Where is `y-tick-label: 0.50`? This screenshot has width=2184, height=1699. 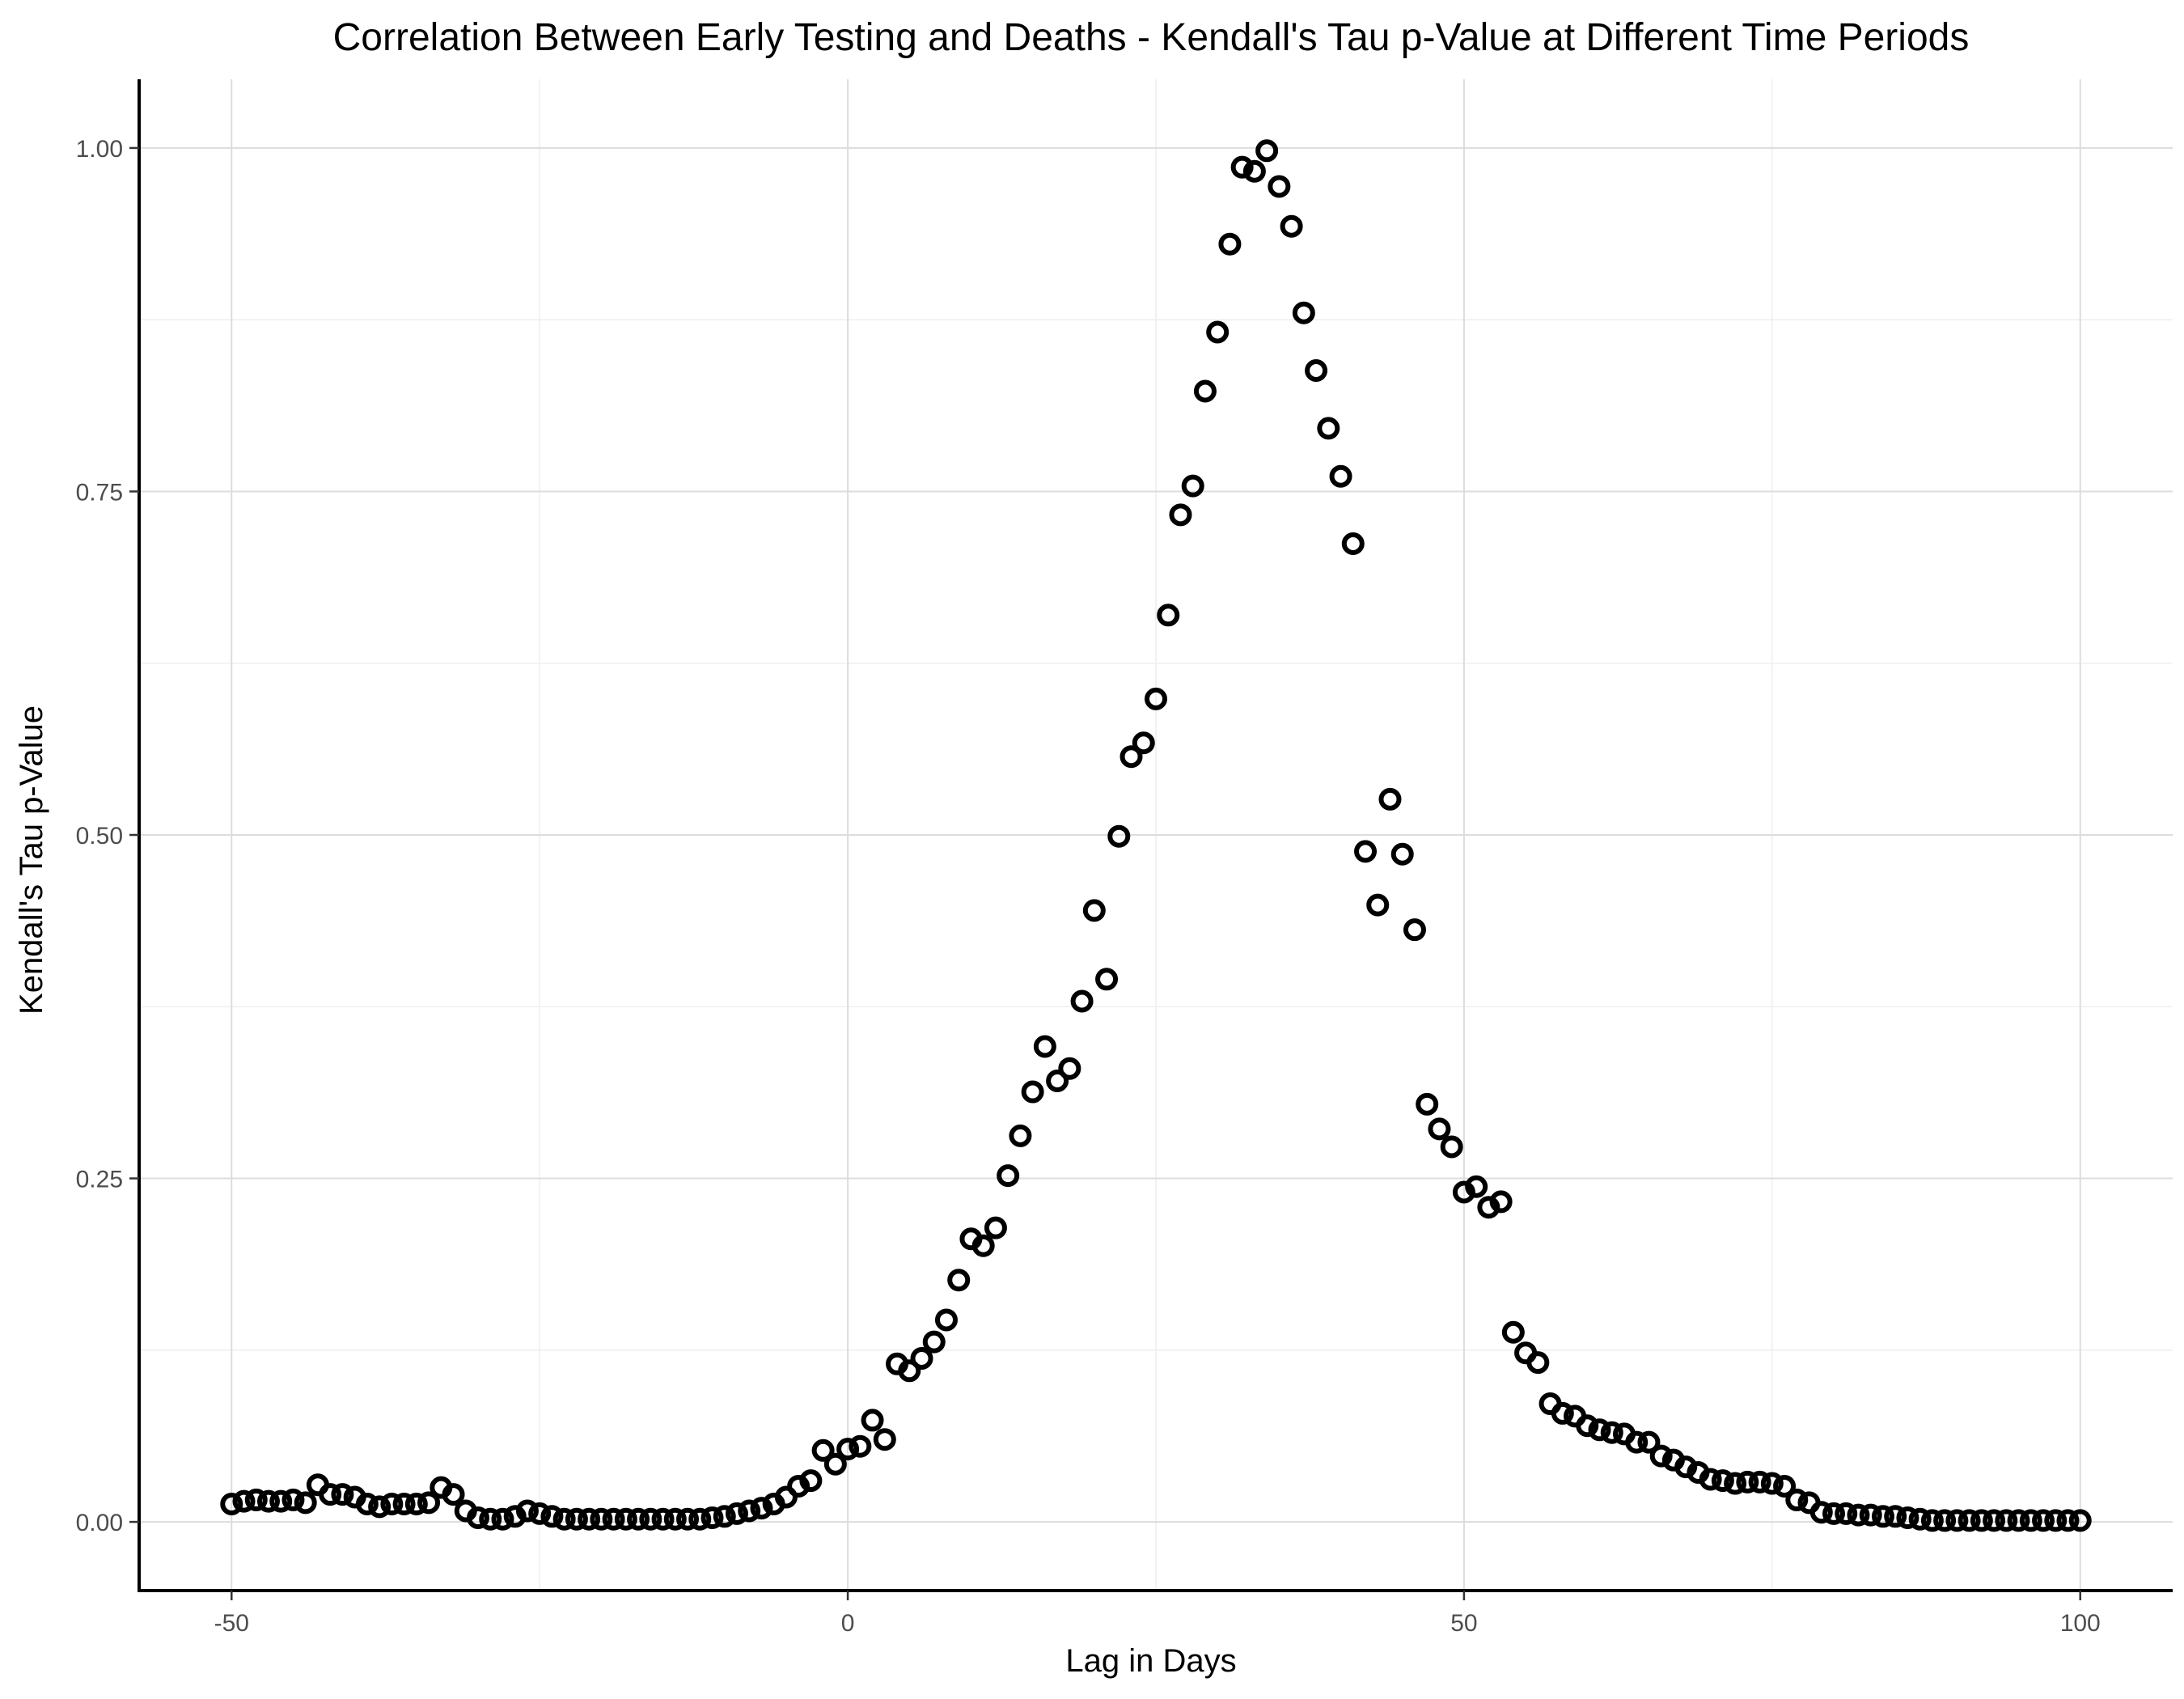 y-tick-label: 0.50 is located at coordinates (99, 837).